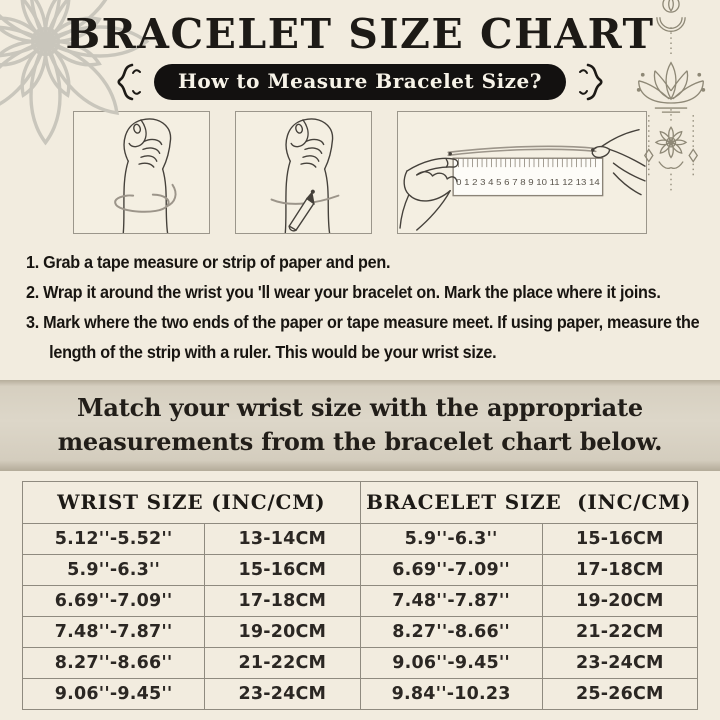 Image resolution: width=720 pixels, height=720 pixels. What do you see at coordinates (620, 538) in the screenshot?
I see `bracelet-cm-cell: 15-16CM` at bounding box center [620, 538].